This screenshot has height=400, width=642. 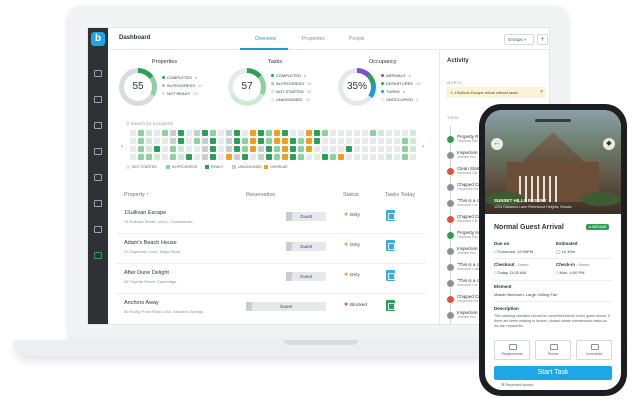 What do you see at coordinates (497, 144) in the screenshot?
I see `back-arrow-icon: ←` at bounding box center [497, 144].